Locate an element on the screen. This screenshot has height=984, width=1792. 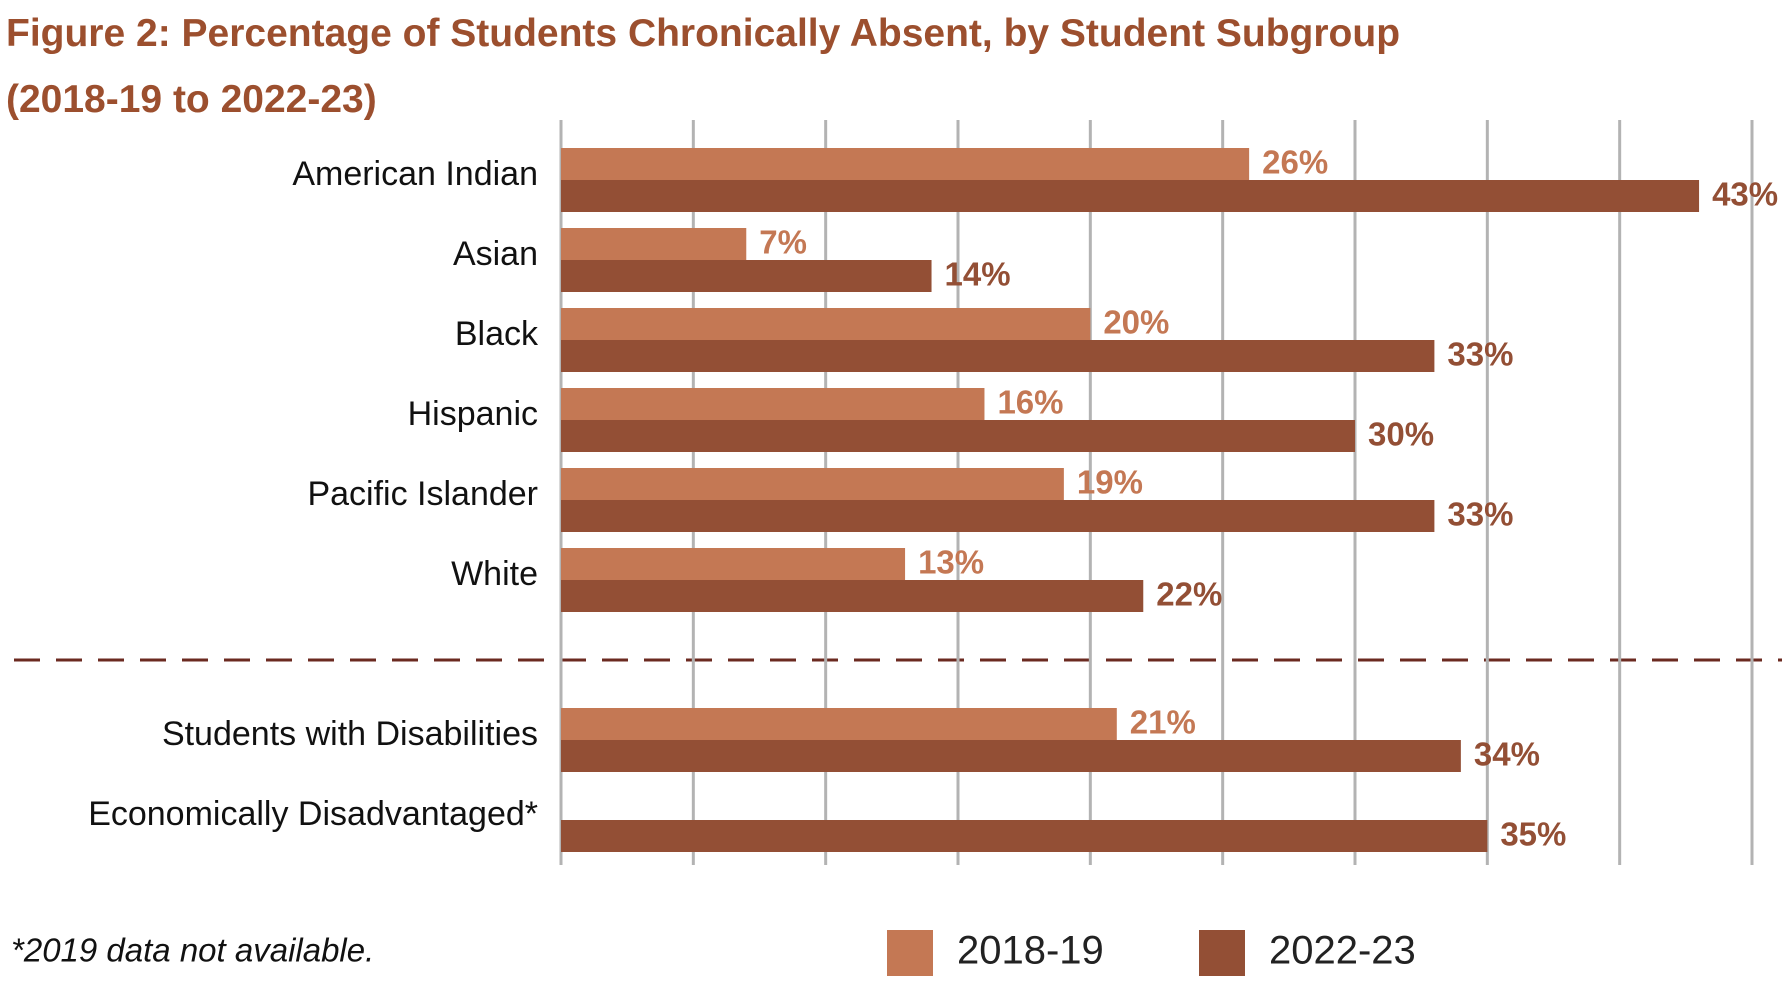
legend-label: 2022-23 is located at coordinates (1342, 951).